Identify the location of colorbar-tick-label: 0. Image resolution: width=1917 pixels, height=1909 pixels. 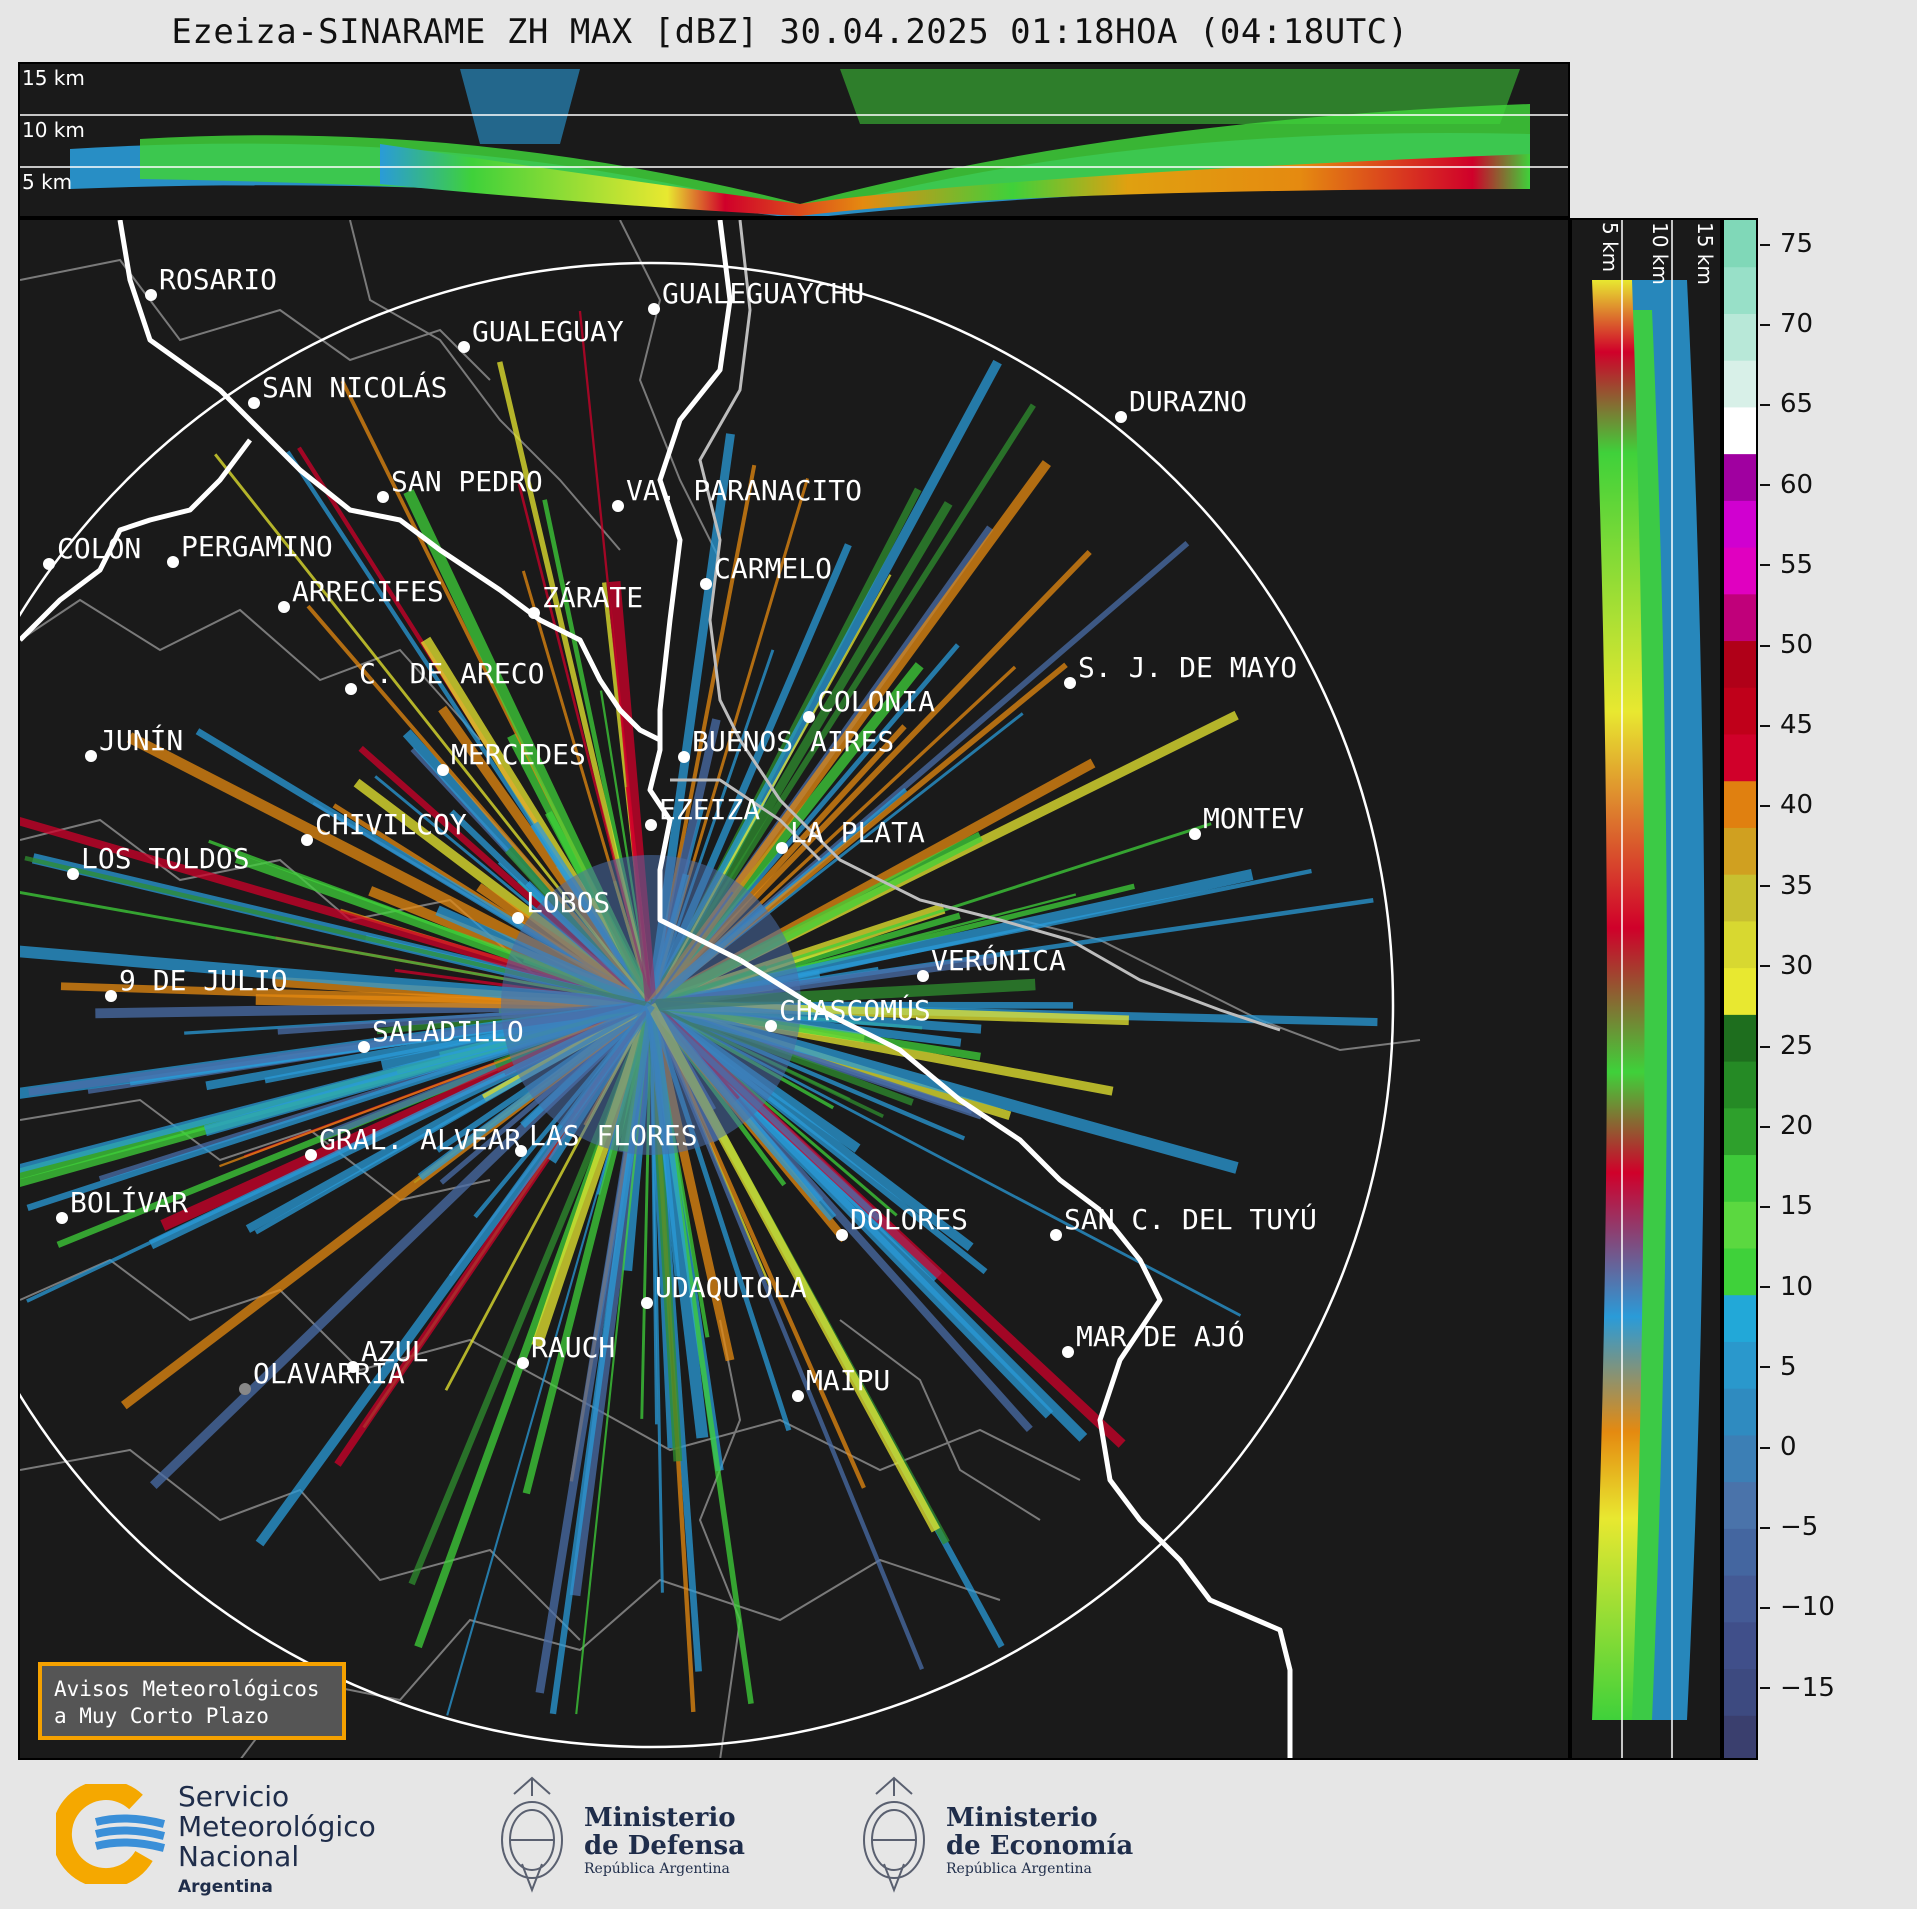
(1778, 1447).